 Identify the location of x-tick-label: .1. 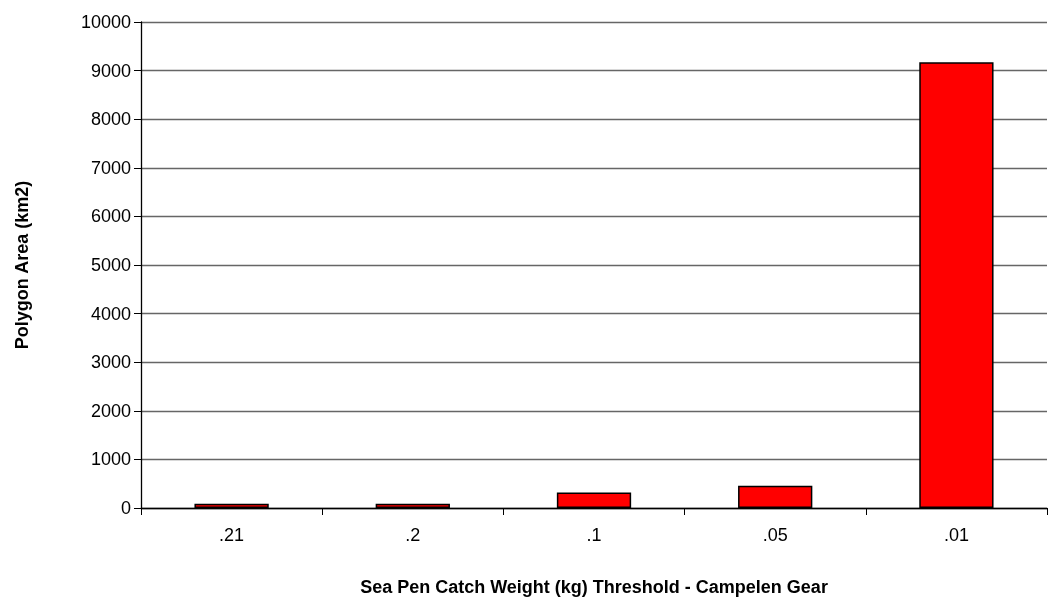
(594, 535).